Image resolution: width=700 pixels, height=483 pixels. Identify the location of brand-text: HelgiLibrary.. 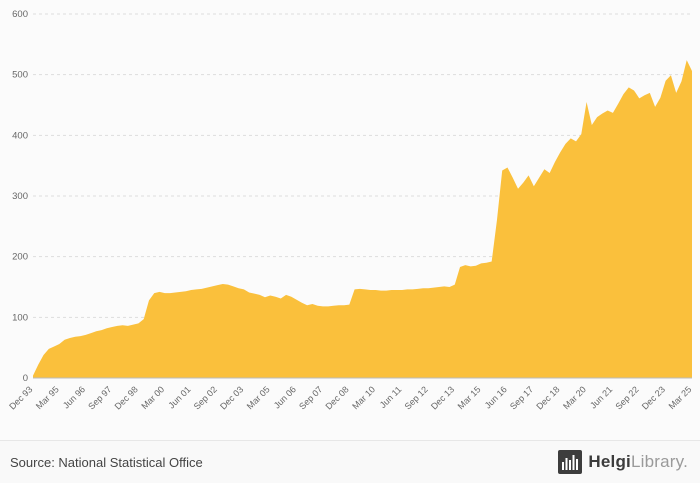
(638, 462).